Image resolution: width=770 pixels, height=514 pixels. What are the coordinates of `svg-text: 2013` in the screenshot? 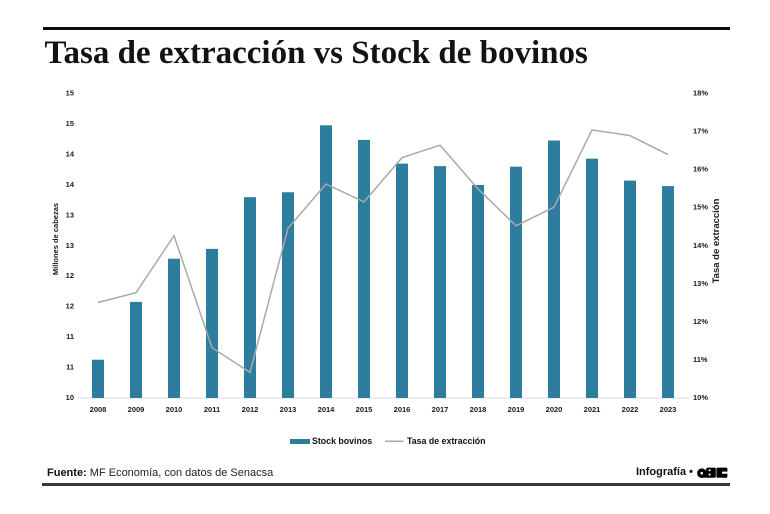 It's located at (288, 409).